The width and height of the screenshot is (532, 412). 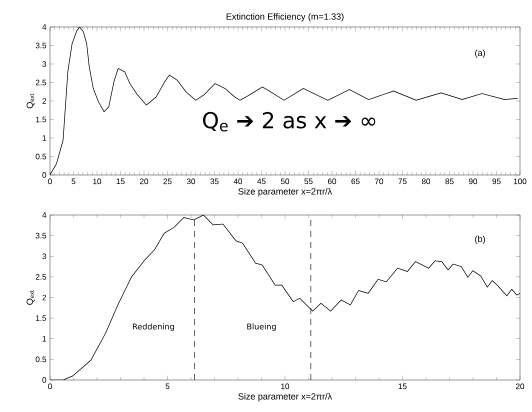 I want to click on annotation: Q$_{e}$ ➔ 2 as x ➔ ∞, so click(x=289, y=122).